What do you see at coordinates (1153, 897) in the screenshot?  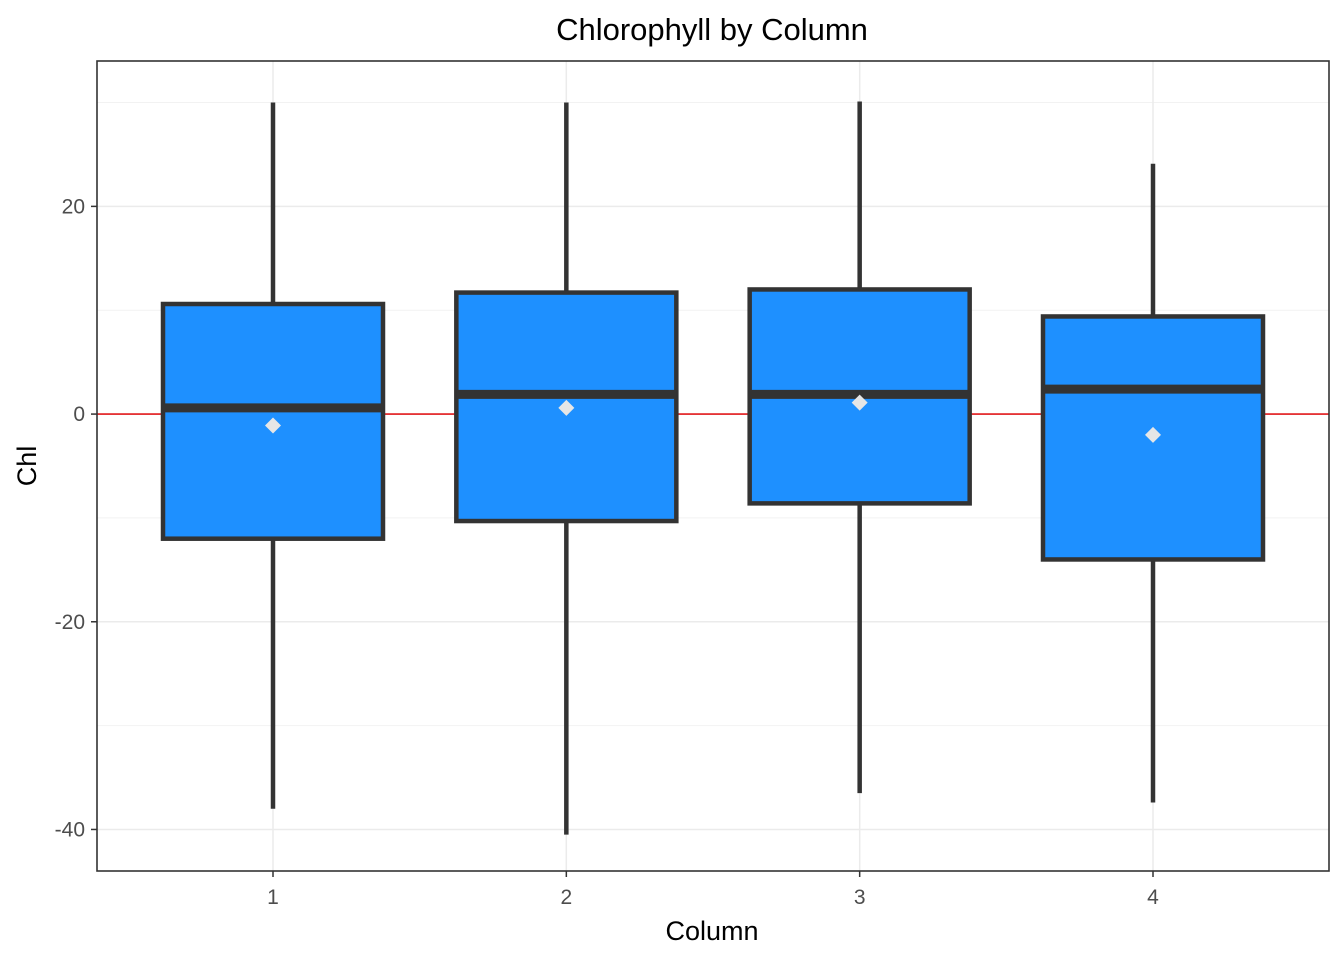 I see `x-tick-label: 4` at bounding box center [1153, 897].